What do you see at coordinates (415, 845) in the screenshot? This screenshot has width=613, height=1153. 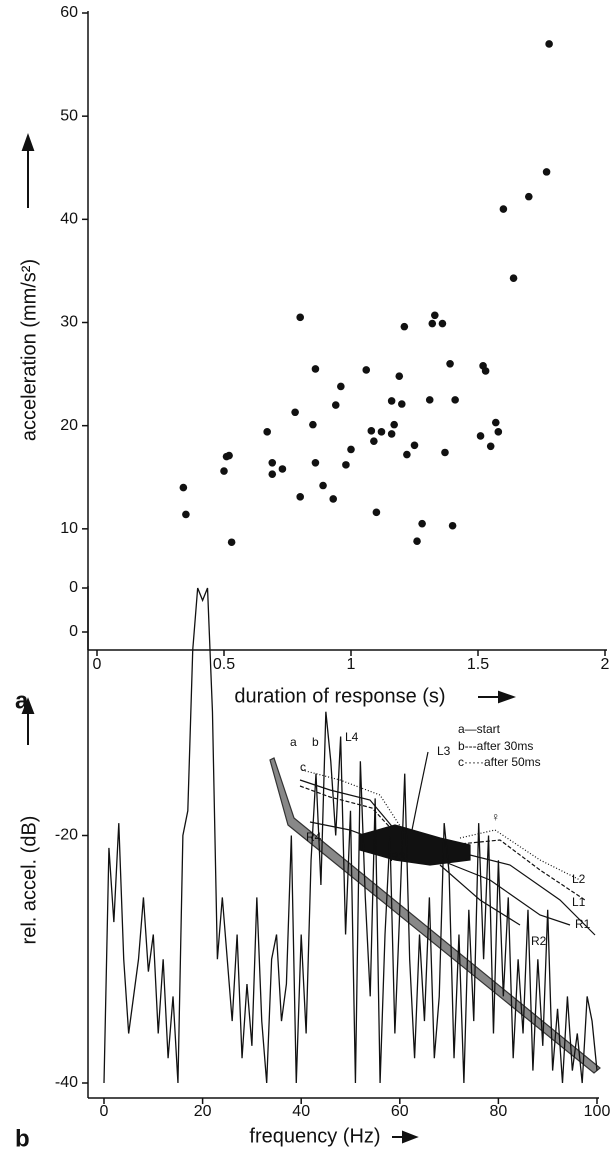 I see `body` at bounding box center [415, 845].